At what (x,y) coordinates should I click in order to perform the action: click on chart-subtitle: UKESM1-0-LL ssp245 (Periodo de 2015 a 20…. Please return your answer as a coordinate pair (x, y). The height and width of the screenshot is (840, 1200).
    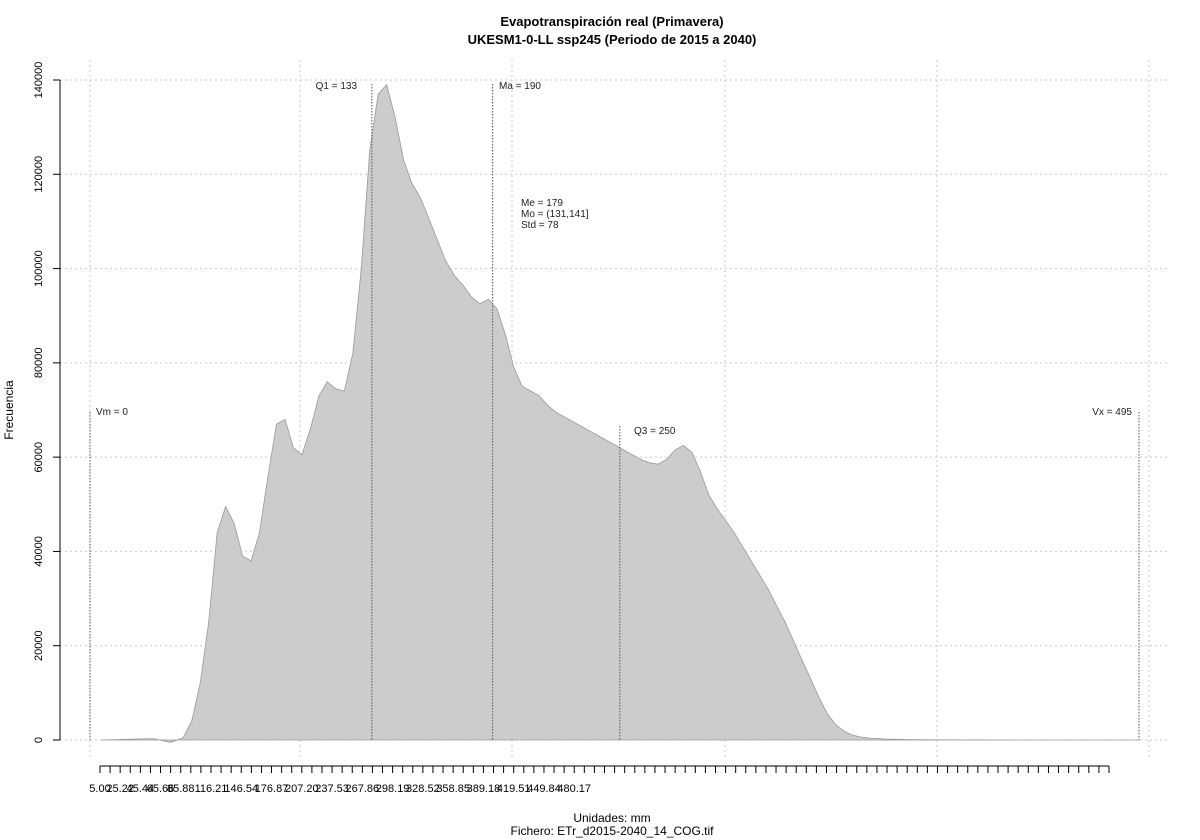
    Looking at the image, I should click on (612, 39).